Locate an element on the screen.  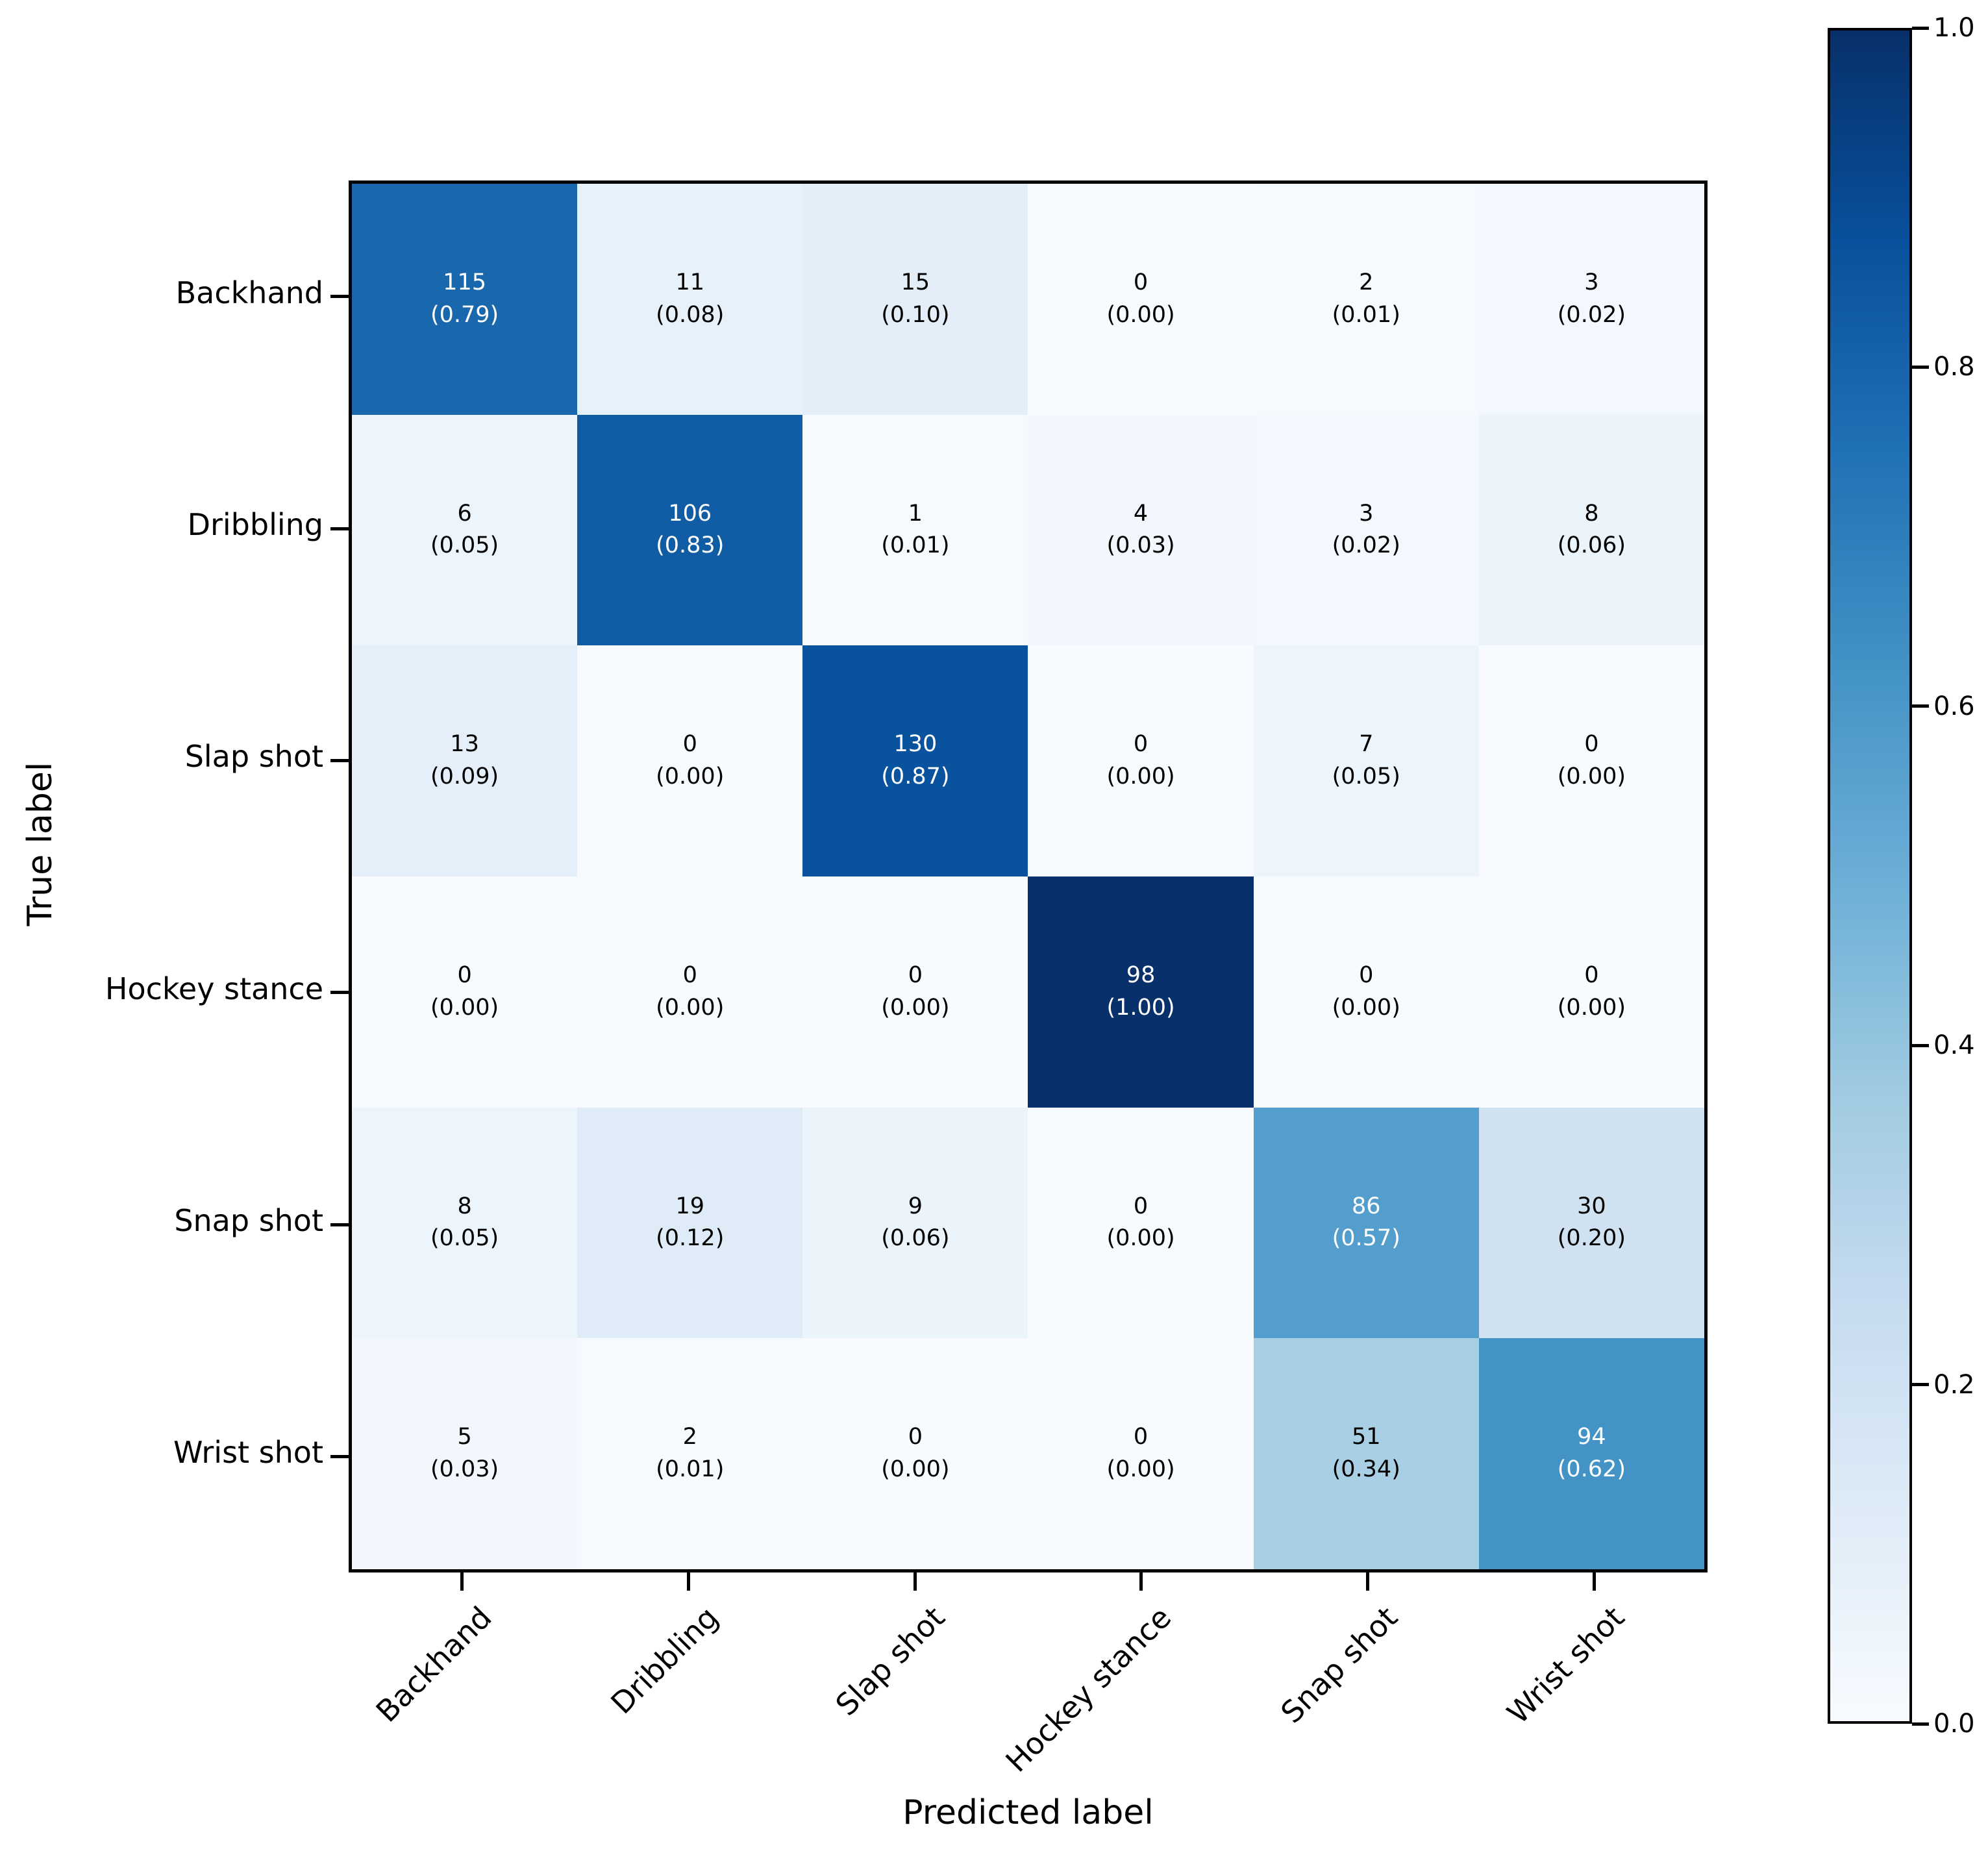
heatmap-cell: 94 (0.62) is located at coordinates (1591, 1453).